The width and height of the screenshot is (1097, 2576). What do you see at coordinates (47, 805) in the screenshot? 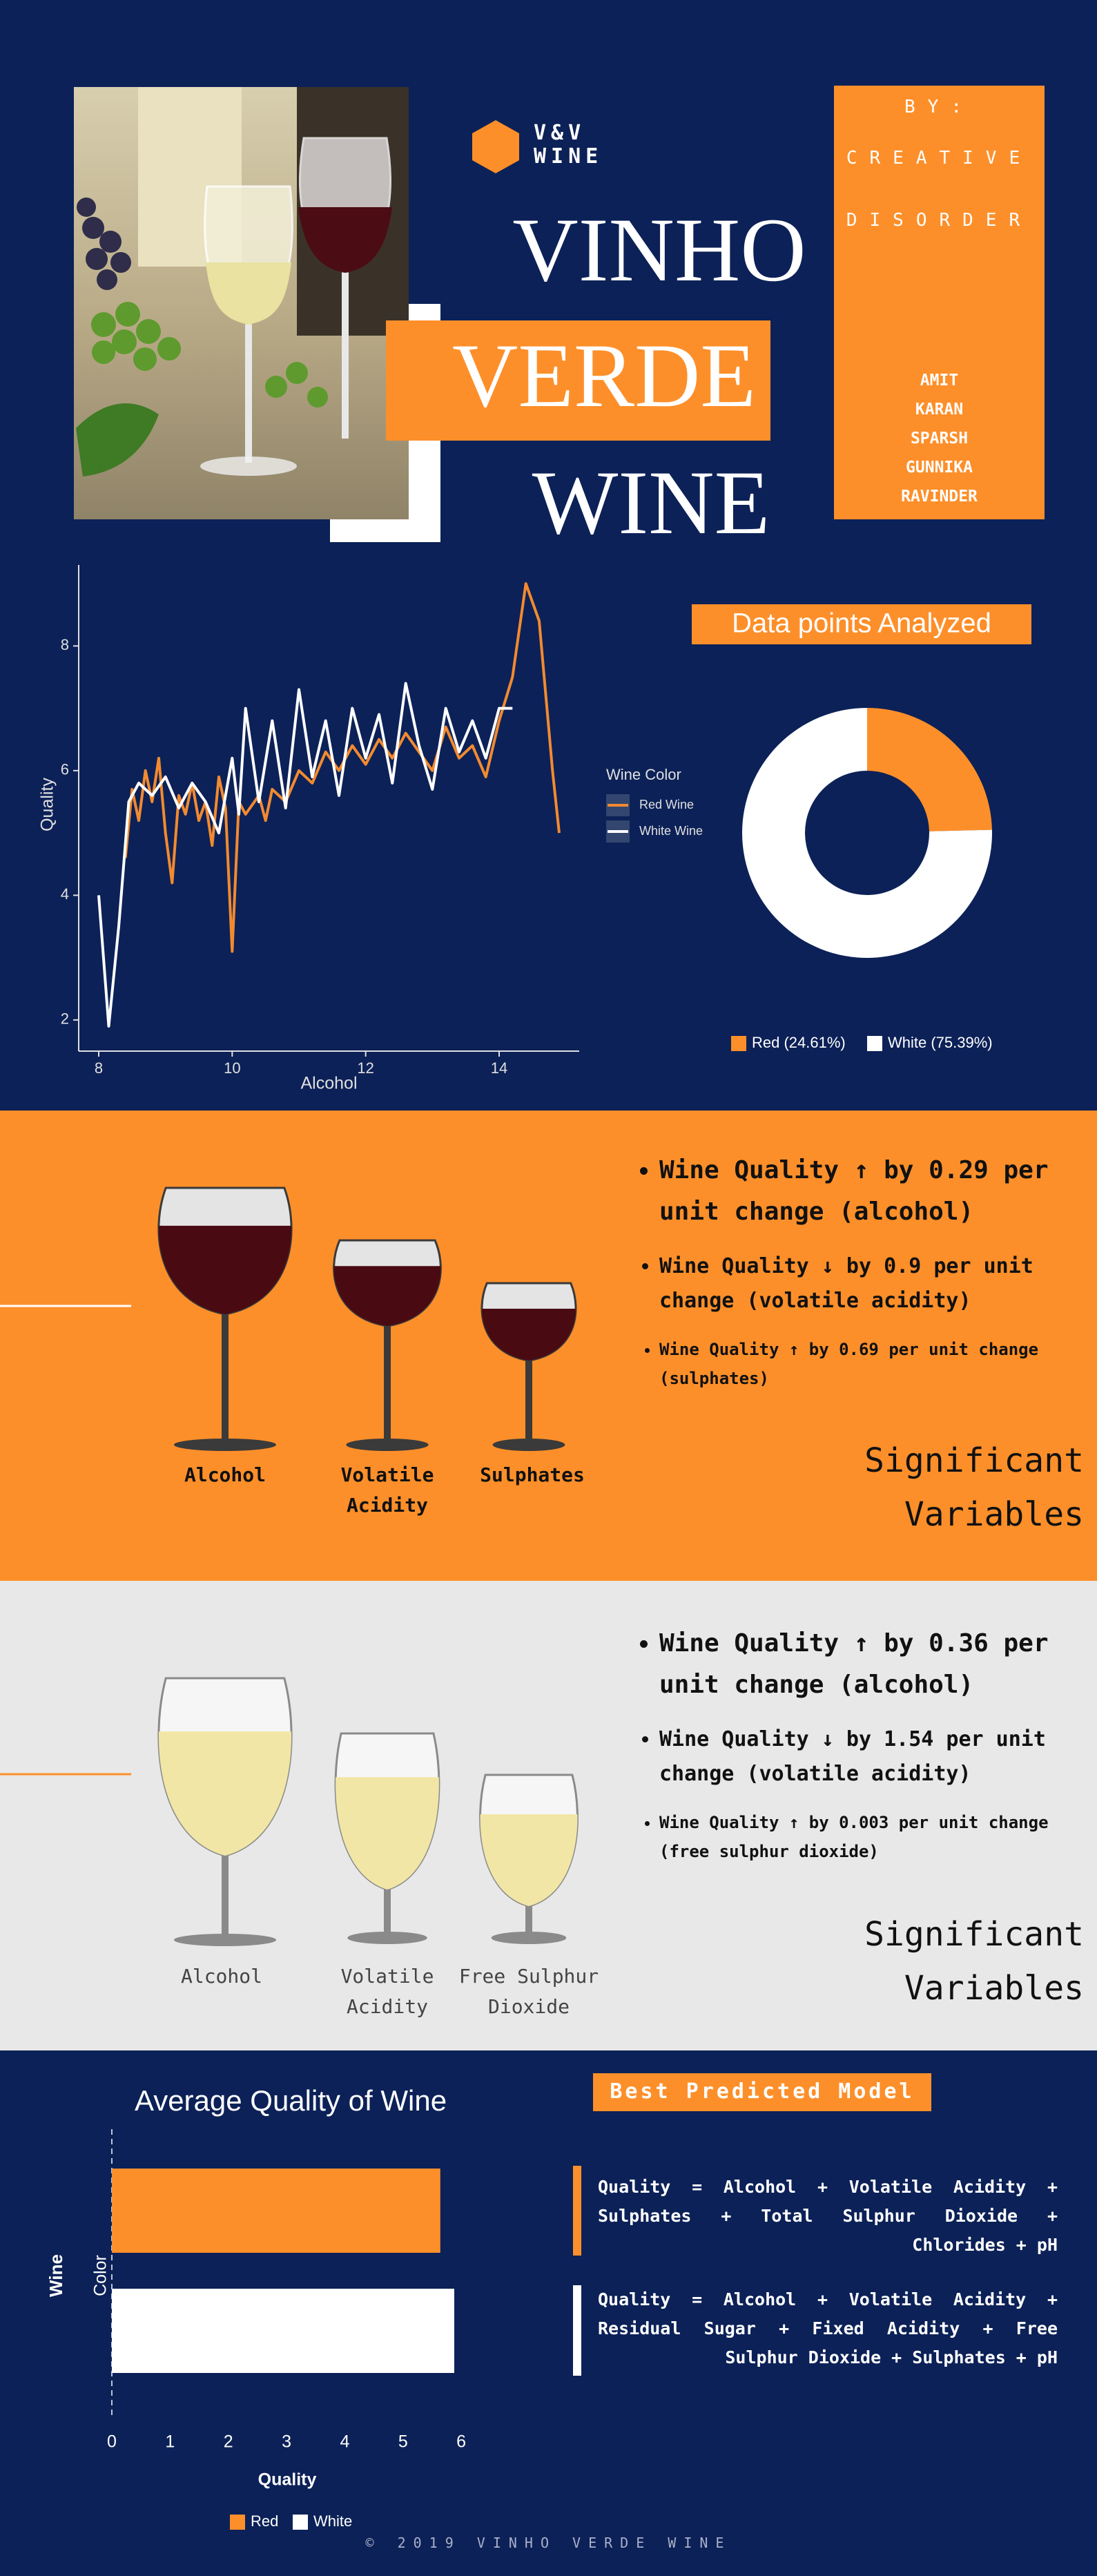
I see `y-axis-label: Quality` at bounding box center [47, 805].